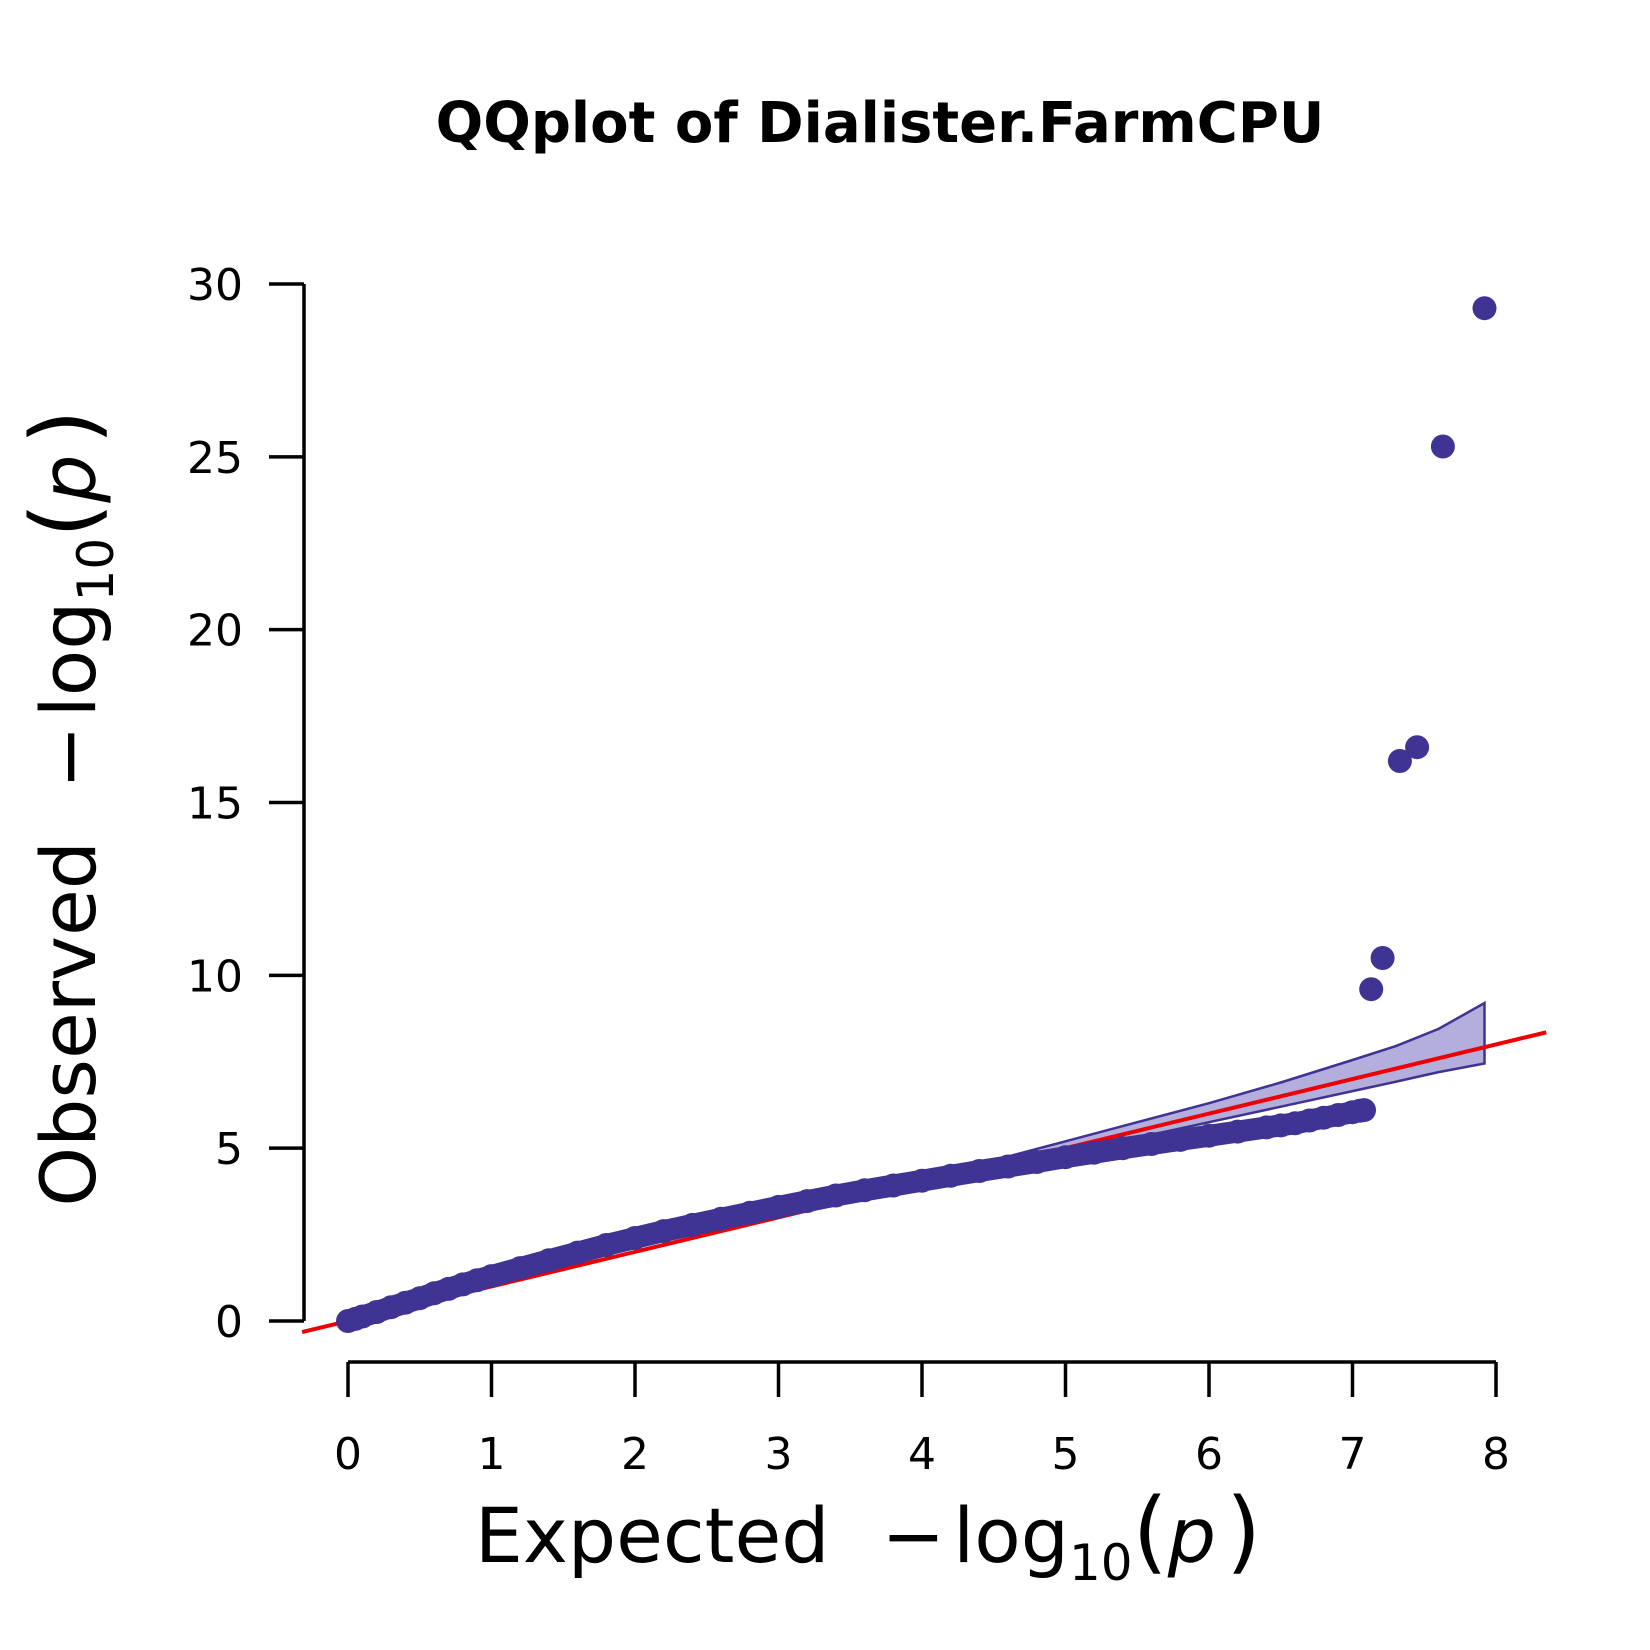  I want to click on x-tick-label: 8, so click(1496, 1454).